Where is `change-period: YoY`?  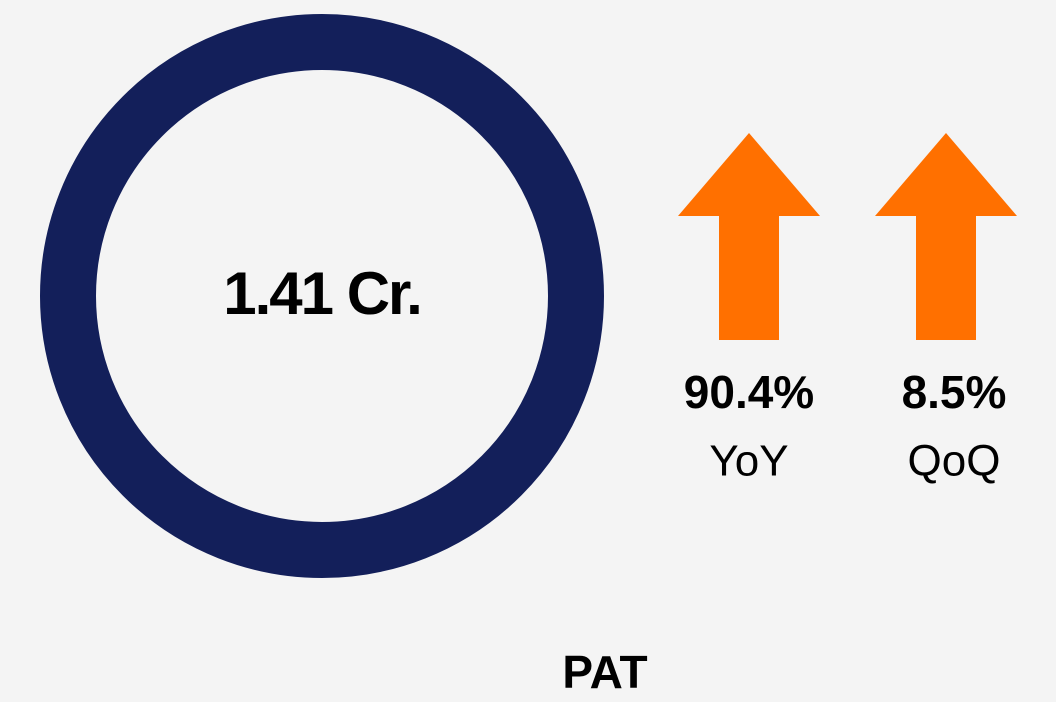 change-period: YoY is located at coordinates (748, 461).